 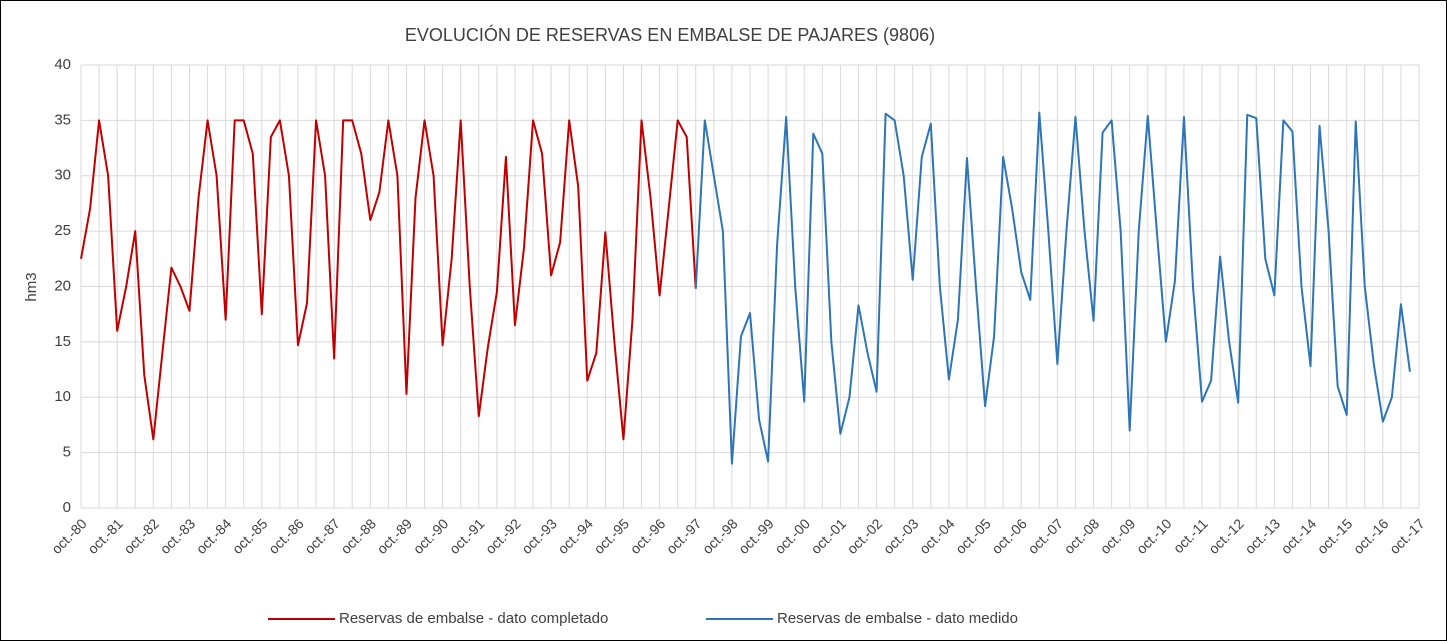 I want to click on y-tick-label: 0, so click(x=67, y=507).